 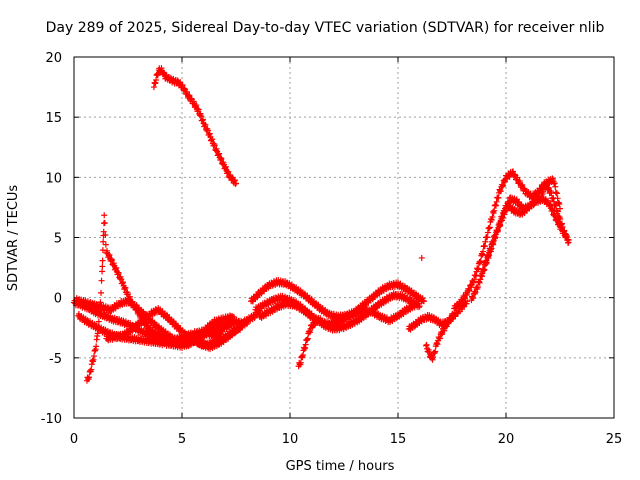 What do you see at coordinates (182, 439) in the screenshot?
I see `x-tick-label: 5` at bounding box center [182, 439].